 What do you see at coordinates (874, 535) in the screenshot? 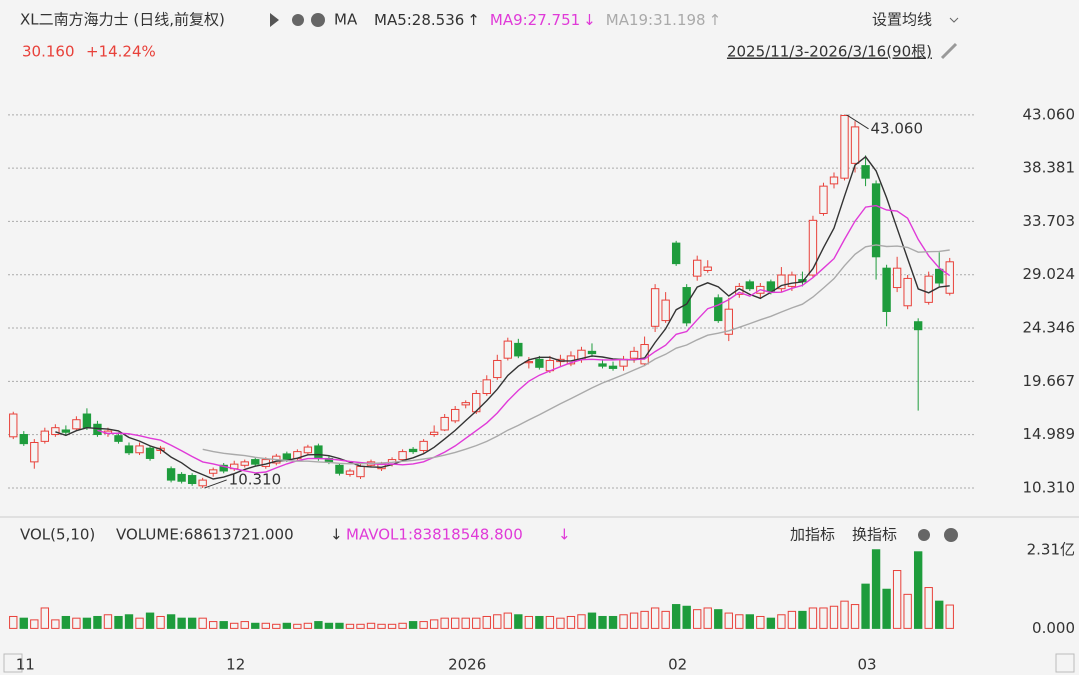
I see `swap-indicator: 换指标` at bounding box center [874, 535].